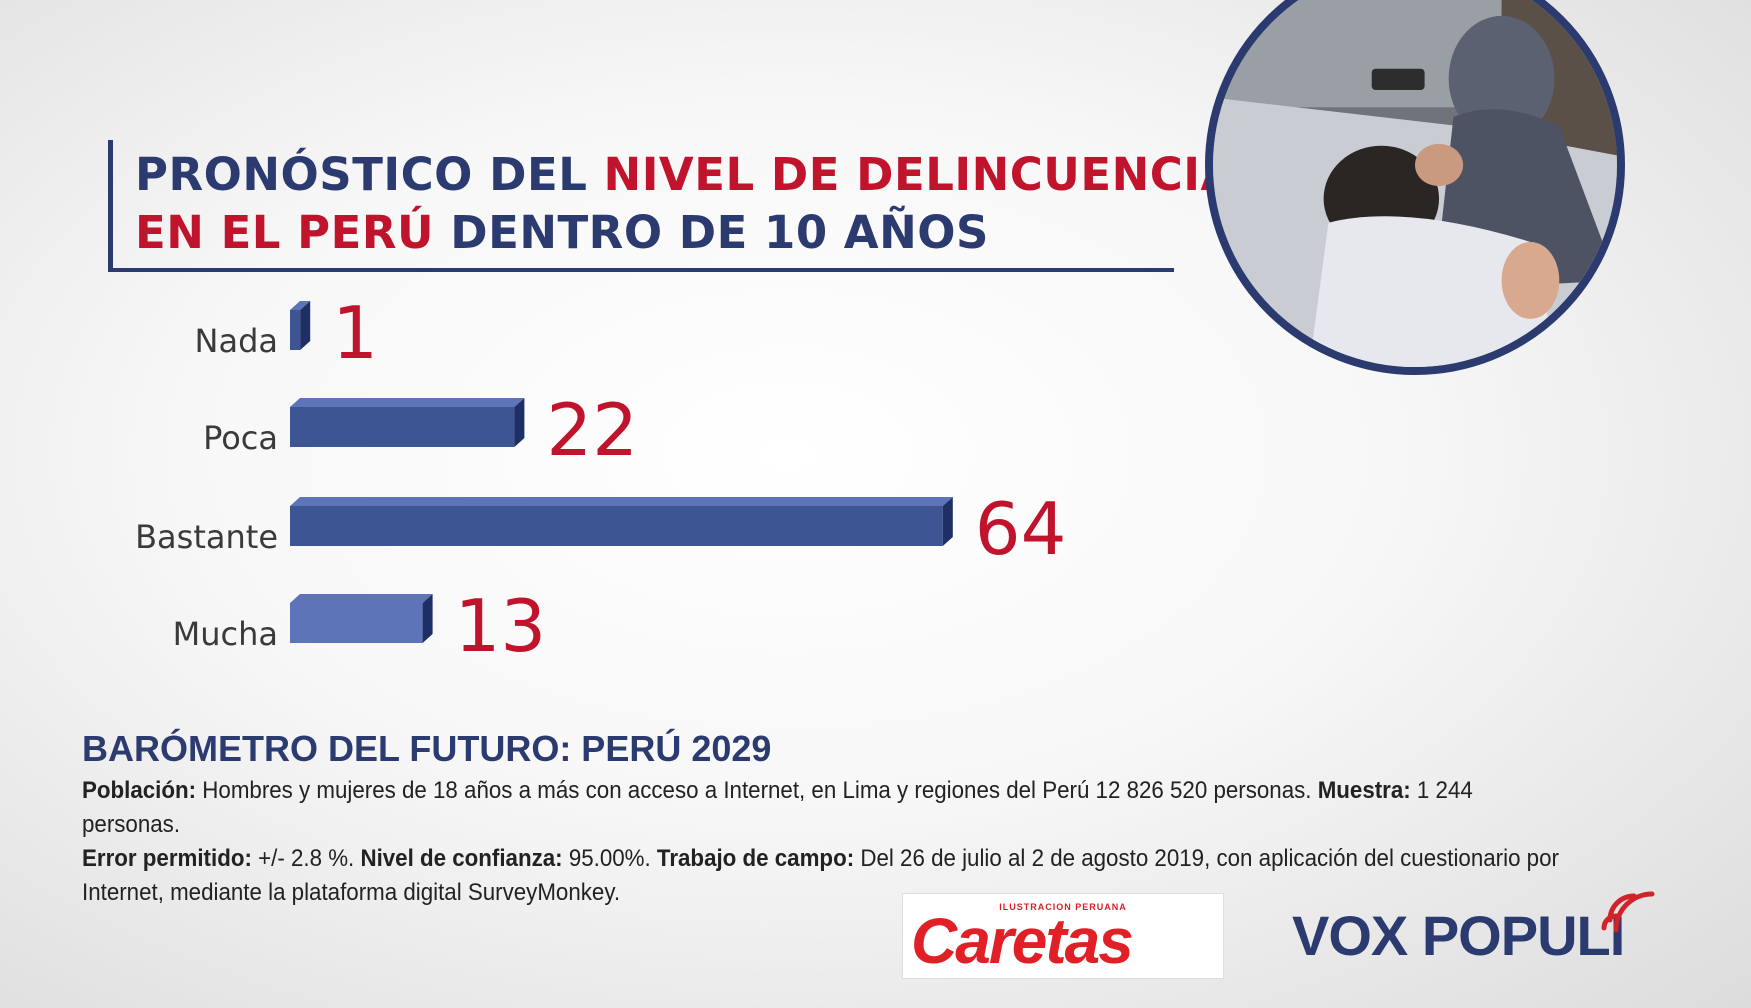  What do you see at coordinates (1063, 907) in the screenshot?
I see `caretas-logo-subtitle: ILUSTRACION PERUANA` at bounding box center [1063, 907].